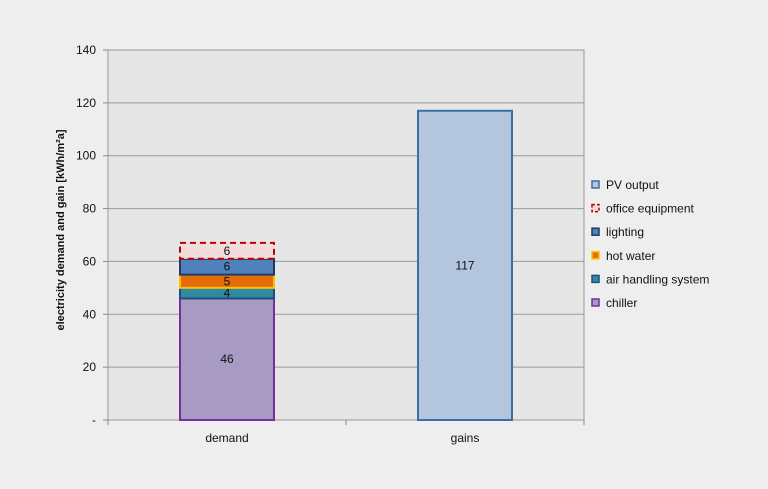 The image size is (768, 489). Describe the element at coordinates (86, 156) in the screenshot. I see `y-tick-label: 100` at that location.